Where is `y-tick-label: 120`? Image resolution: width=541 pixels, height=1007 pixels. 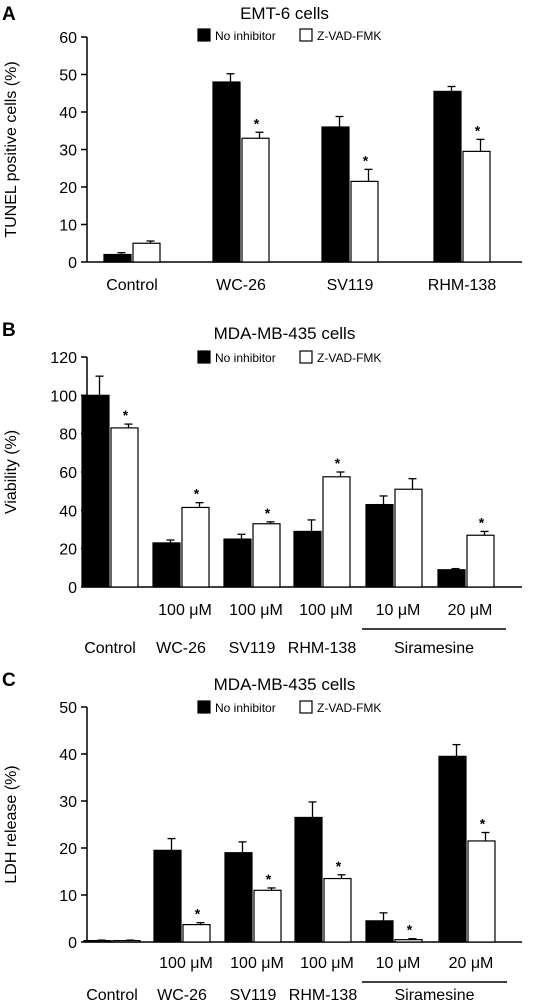
y-tick-label: 120 is located at coordinates (63, 358).